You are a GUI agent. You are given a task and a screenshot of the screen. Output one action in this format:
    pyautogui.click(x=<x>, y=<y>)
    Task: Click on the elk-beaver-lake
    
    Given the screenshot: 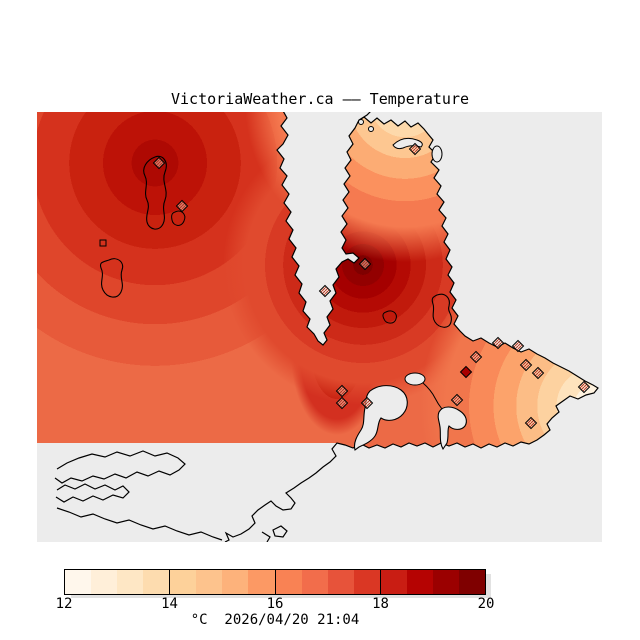 What is the action you would take?
    pyautogui.click(x=441, y=310)
    